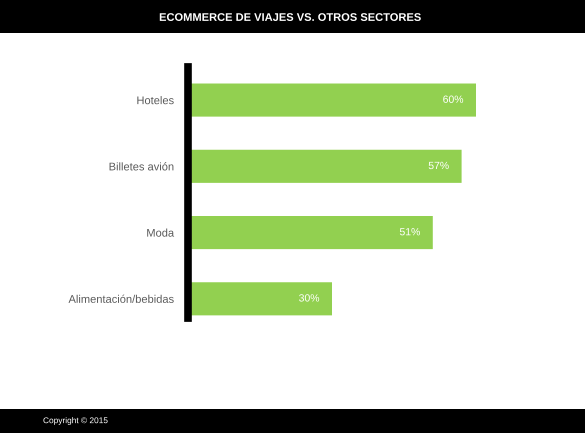 The image size is (585, 433). What do you see at coordinates (121, 298) in the screenshot?
I see `y-tick-label: Alimentación/bebidas` at bounding box center [121, 298].